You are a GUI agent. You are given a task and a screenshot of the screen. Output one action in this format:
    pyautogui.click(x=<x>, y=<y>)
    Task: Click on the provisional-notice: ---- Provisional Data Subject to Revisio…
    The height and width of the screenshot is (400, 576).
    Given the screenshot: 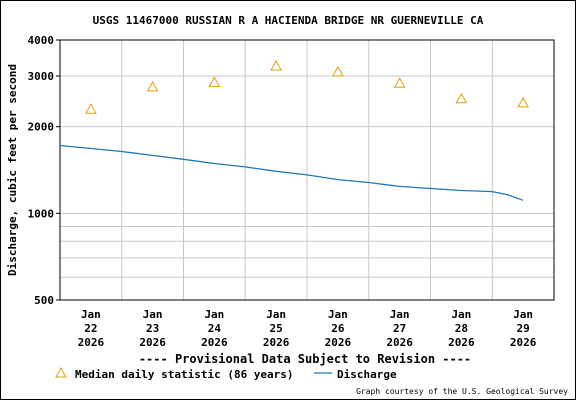 What is the action you would take?
    pyautogui.click(x=305, y=359)
    